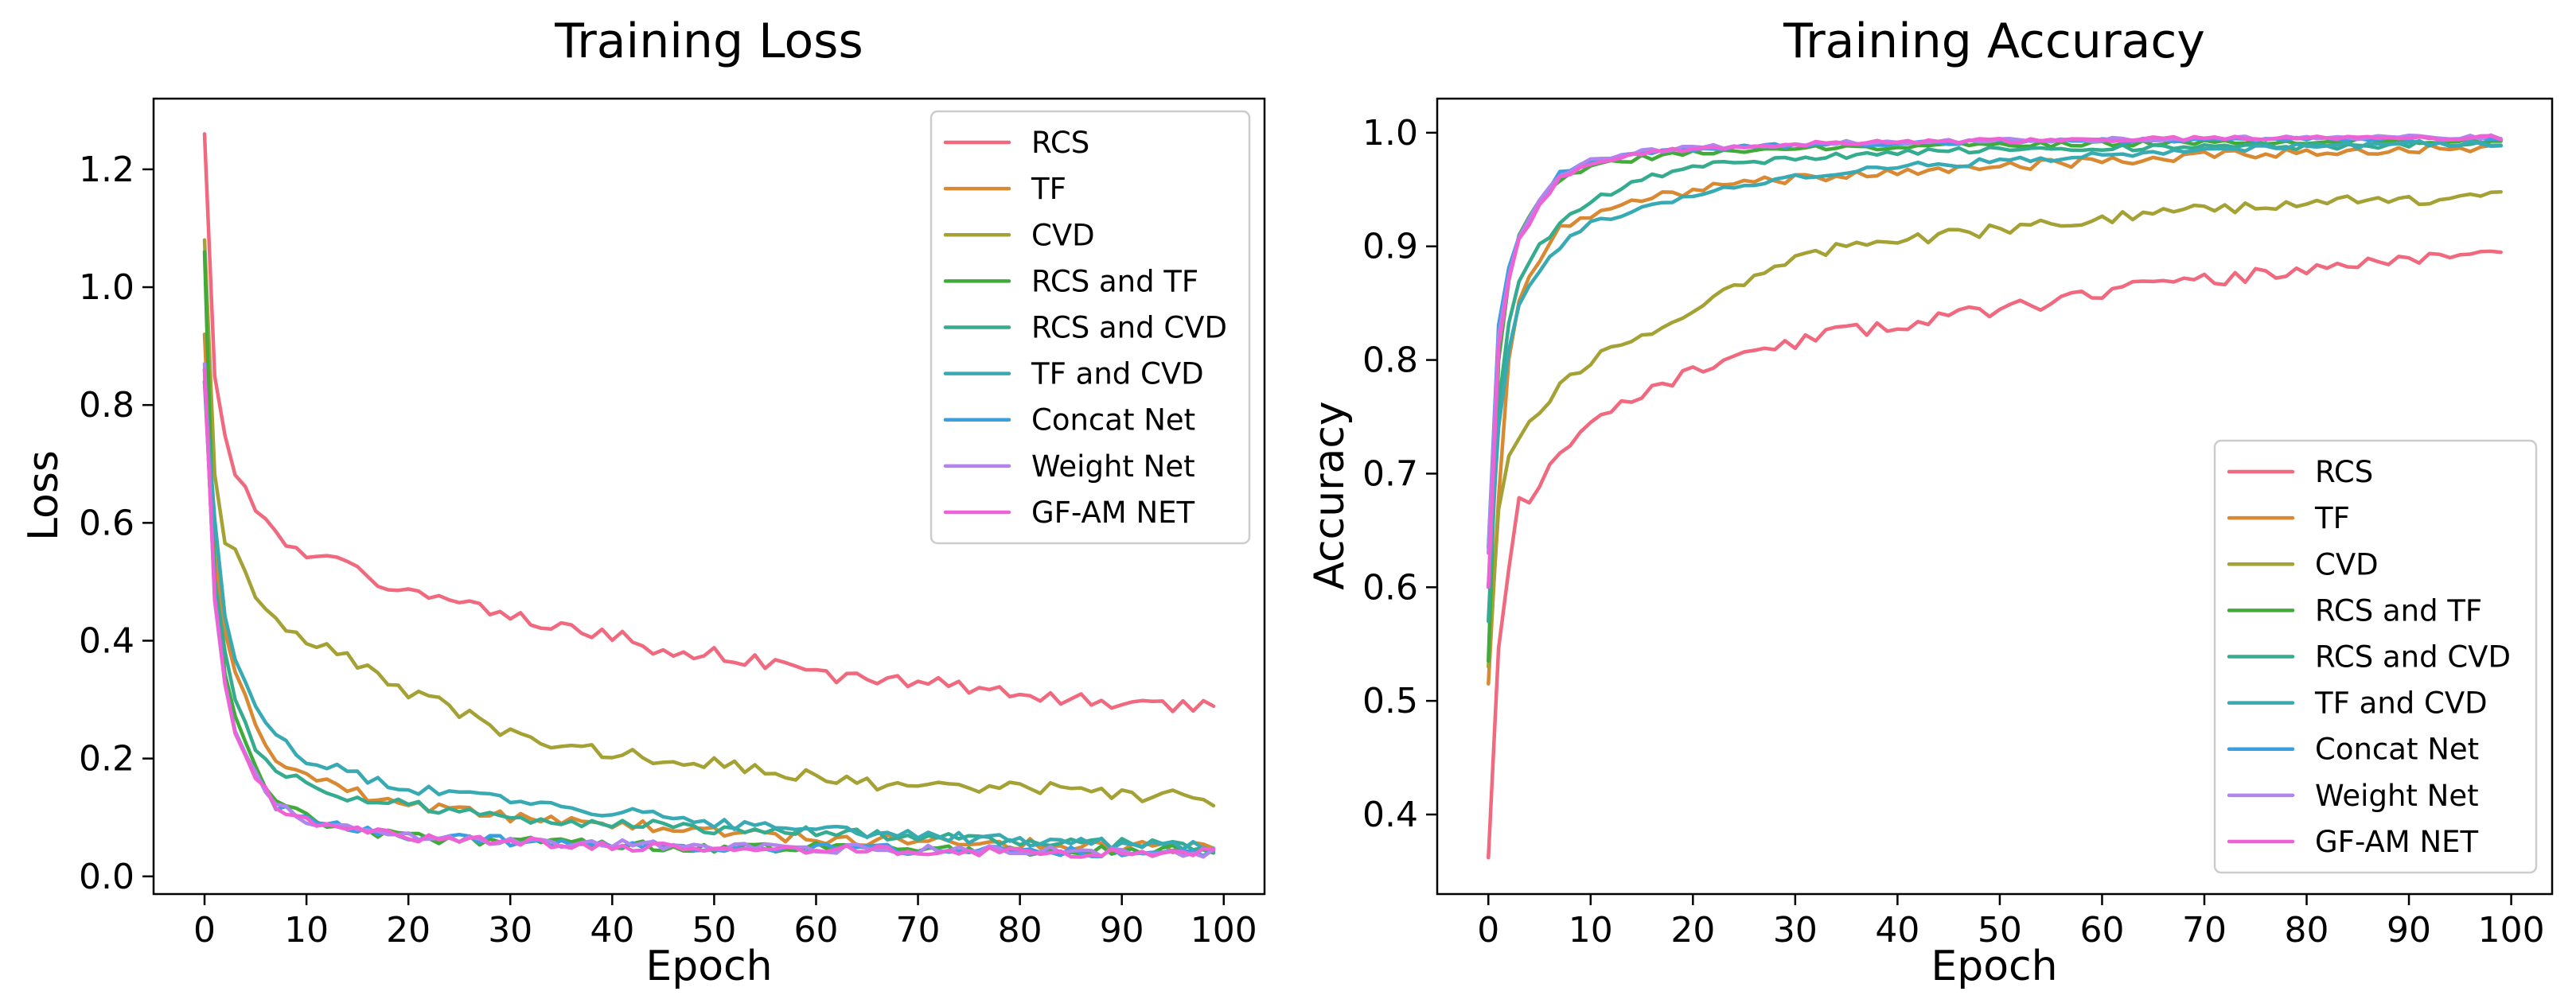 The width and height of the screenshot is (2576, 1007). Describe the element at coordinates (1129, 328) in the screenshot. I see `loss-legend-label-rcs-and-cvd: RCS and CVD` at that location.